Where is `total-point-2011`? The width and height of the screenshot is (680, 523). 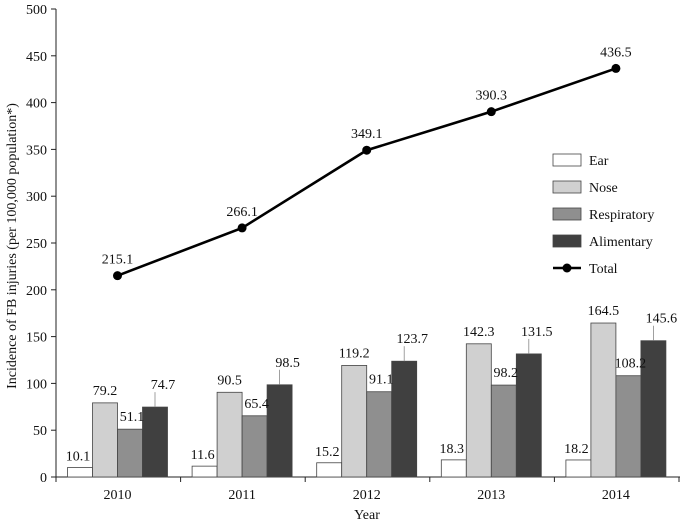 total-point-2011 is located at coordinates (242, 228).